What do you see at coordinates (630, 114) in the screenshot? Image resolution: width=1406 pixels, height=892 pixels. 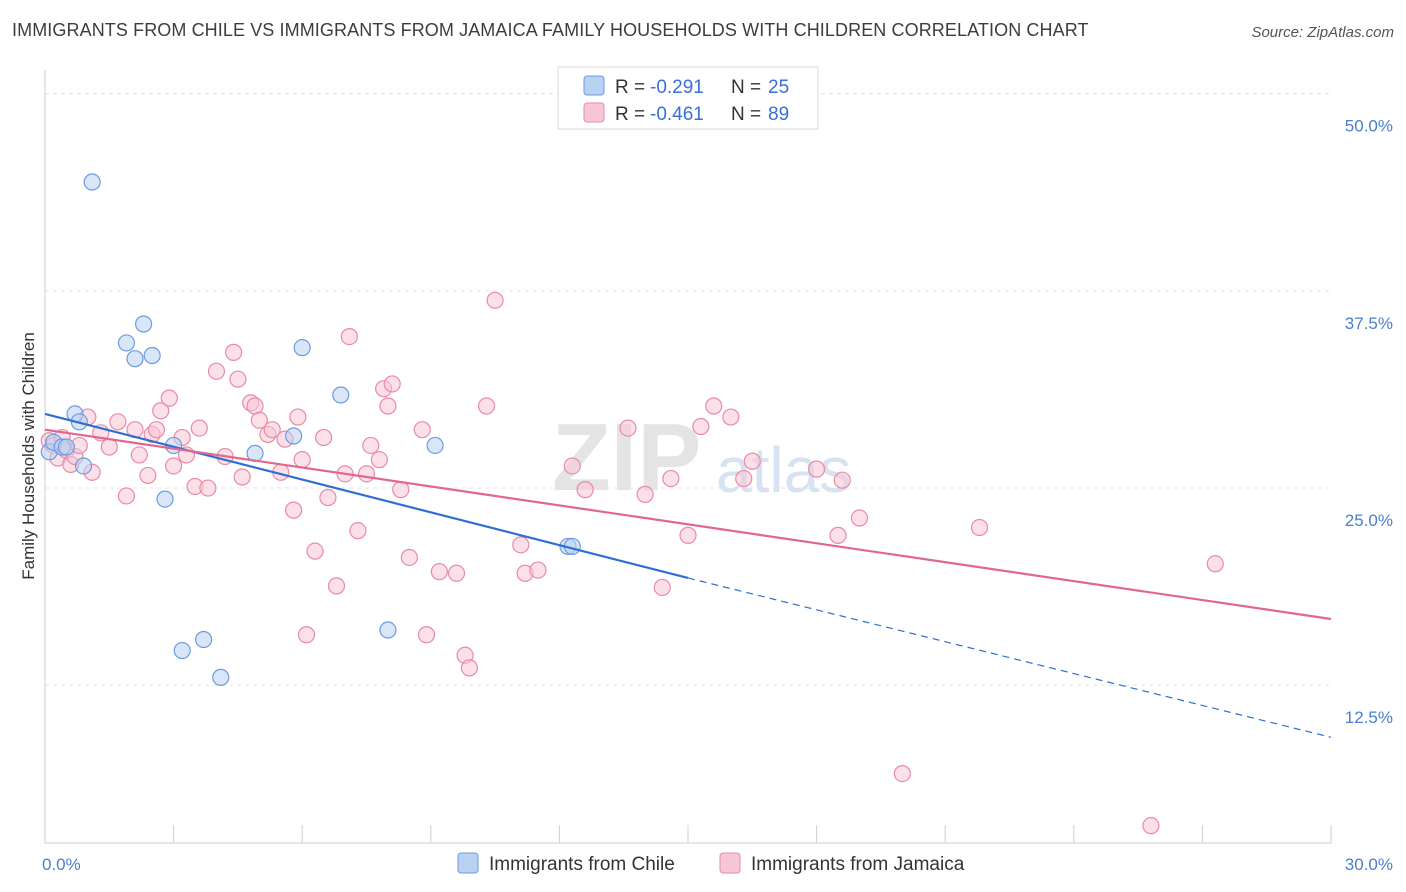 I see `legend-jamaica-r-label: R =` at bounding box center [630, 114].